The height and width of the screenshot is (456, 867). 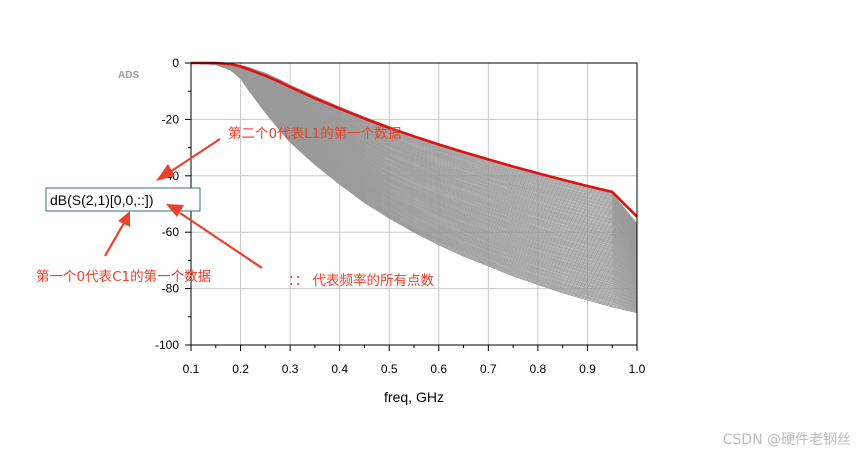 I want to click on x-tick-label: 0.4, so click(x=339, y=369).